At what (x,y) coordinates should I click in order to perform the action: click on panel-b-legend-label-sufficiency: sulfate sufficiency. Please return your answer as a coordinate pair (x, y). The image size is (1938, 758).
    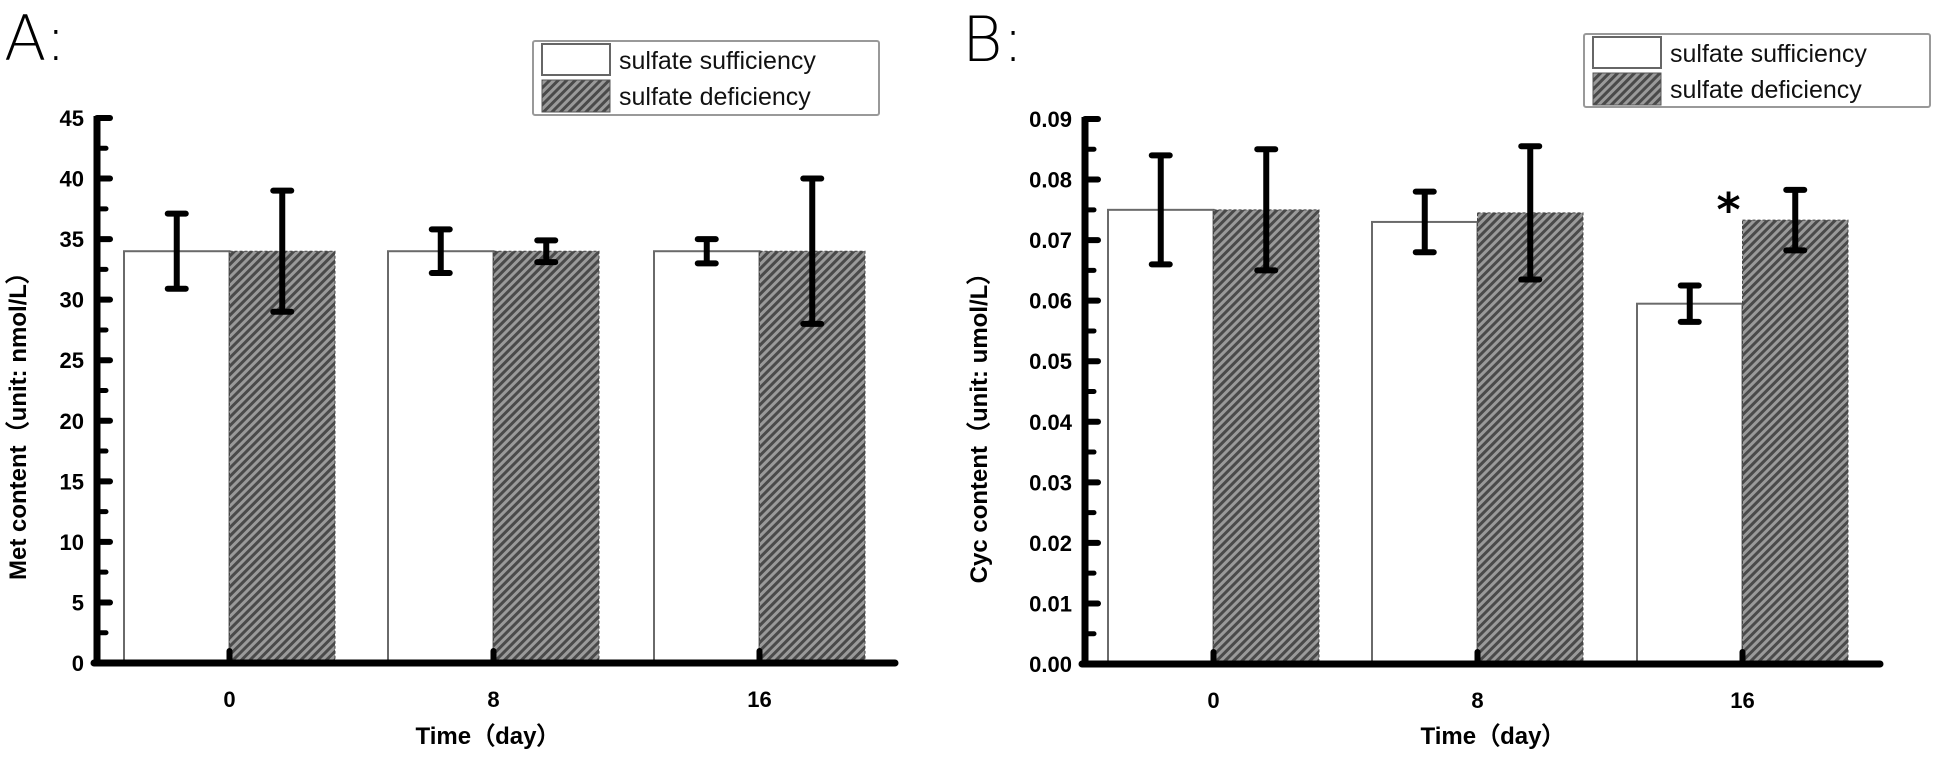
    Looking at the image, I should click on (1768, 54).